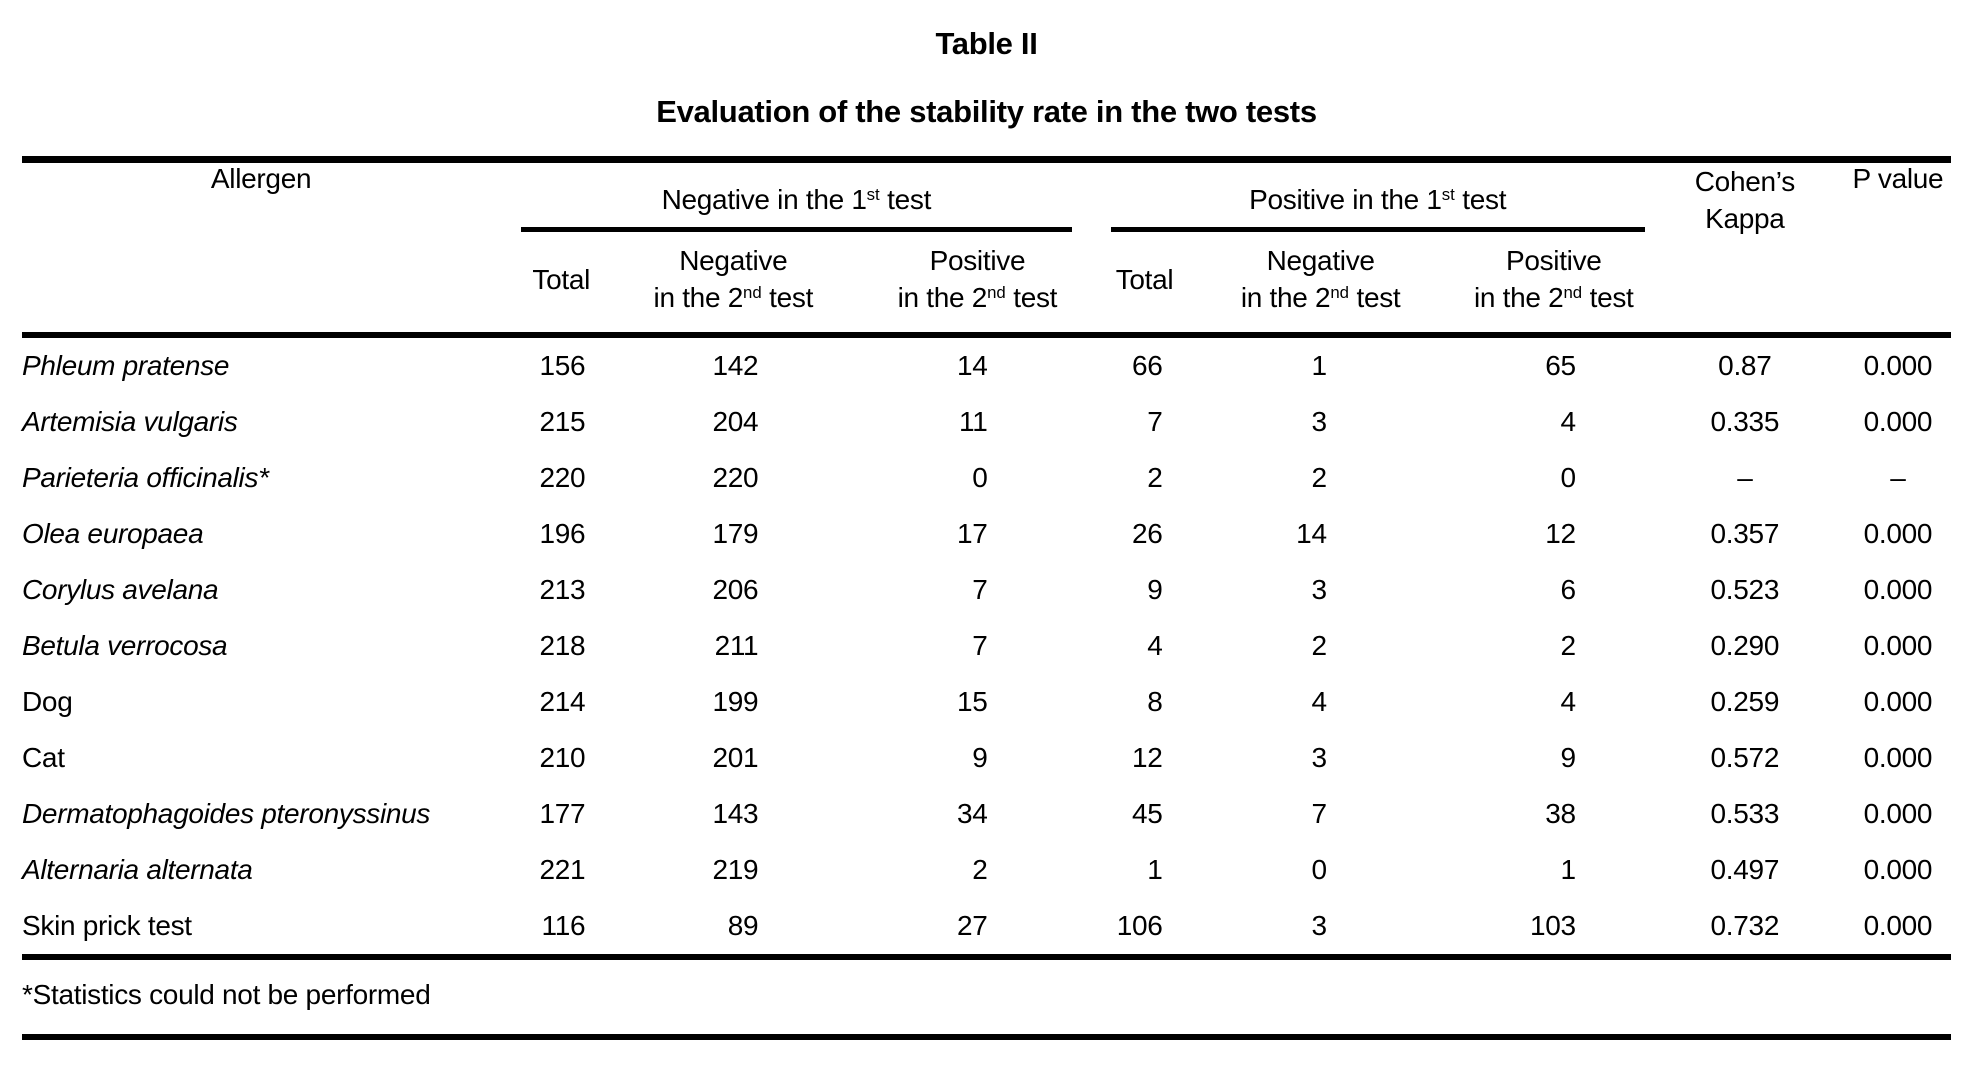 The width and height of the screenshot is (1973, 1068). I want to click on kappa-cell: 0.533, so click(1745, 813).